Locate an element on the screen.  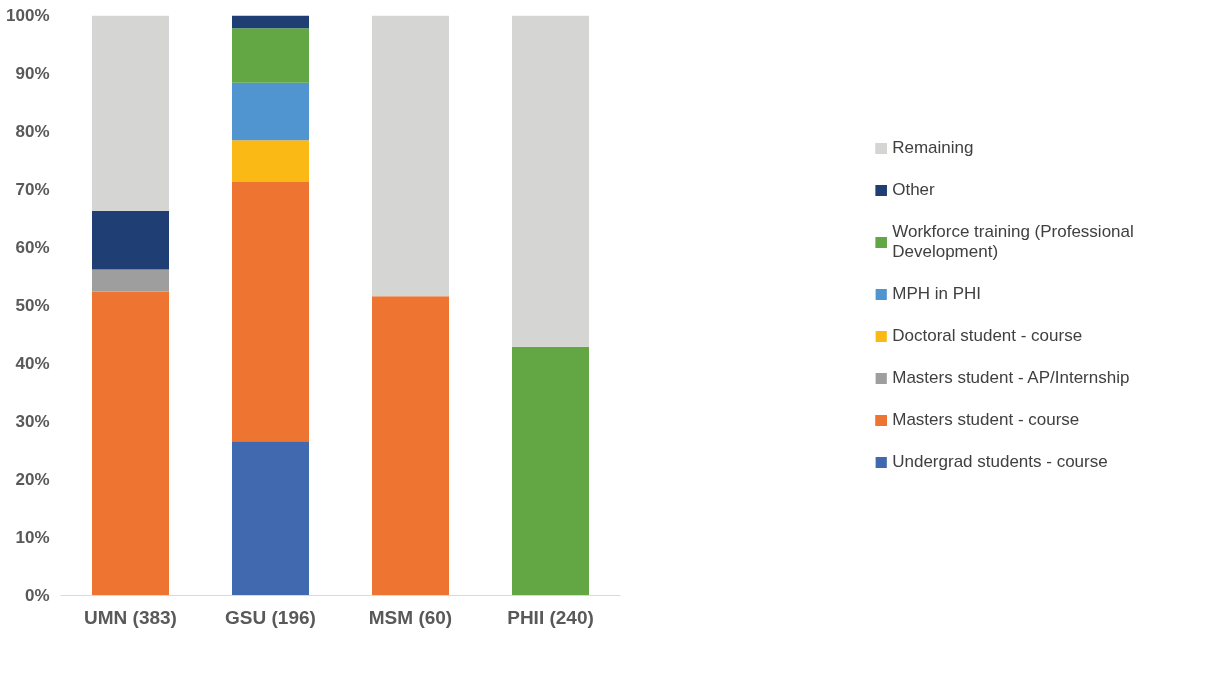
legend-label: Remaining is located at coordinates (933, 148).